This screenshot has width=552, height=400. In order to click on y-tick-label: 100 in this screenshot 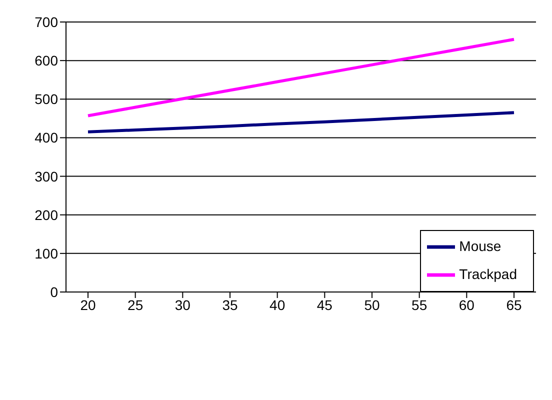, I will do `click(46, 253)`.